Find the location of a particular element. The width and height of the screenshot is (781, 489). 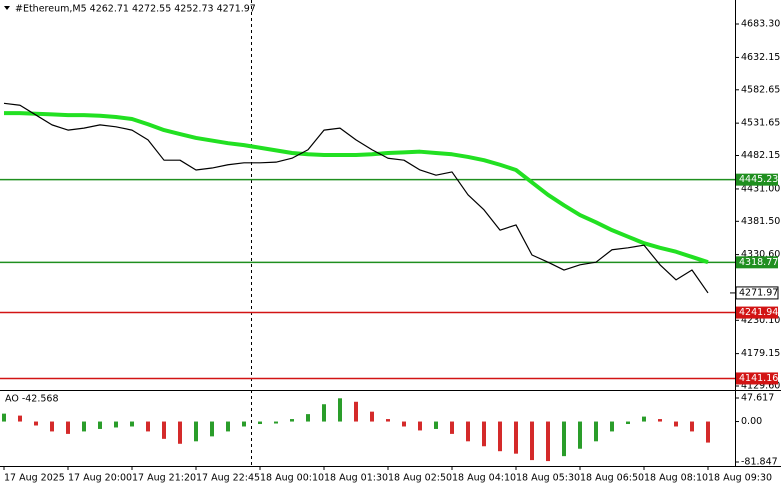

x-tick-label: 18 Aug 02:50 is located at coordinates (420, 478).